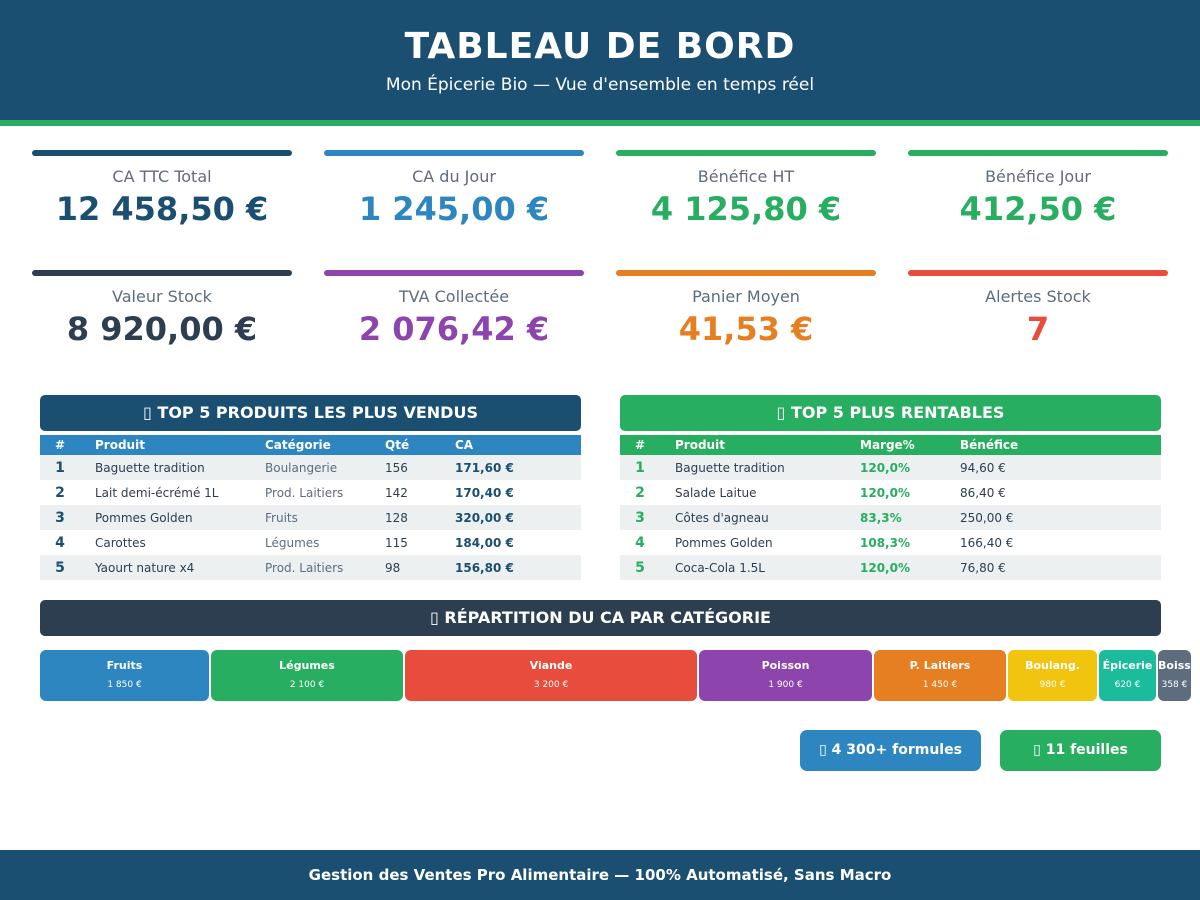 This screenshot has height=900, width=1200. What do you see at coordinates (746, 329) in the screenshot?
I see `kpi-value: 41,53 €` at bounding box center [746, 329].